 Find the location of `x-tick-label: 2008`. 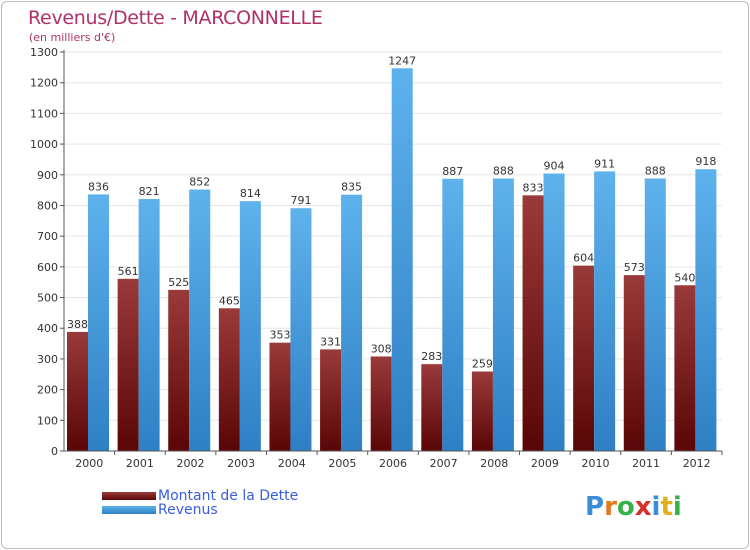

x-tick-label: 2008 is located at coordinates (494, 463).